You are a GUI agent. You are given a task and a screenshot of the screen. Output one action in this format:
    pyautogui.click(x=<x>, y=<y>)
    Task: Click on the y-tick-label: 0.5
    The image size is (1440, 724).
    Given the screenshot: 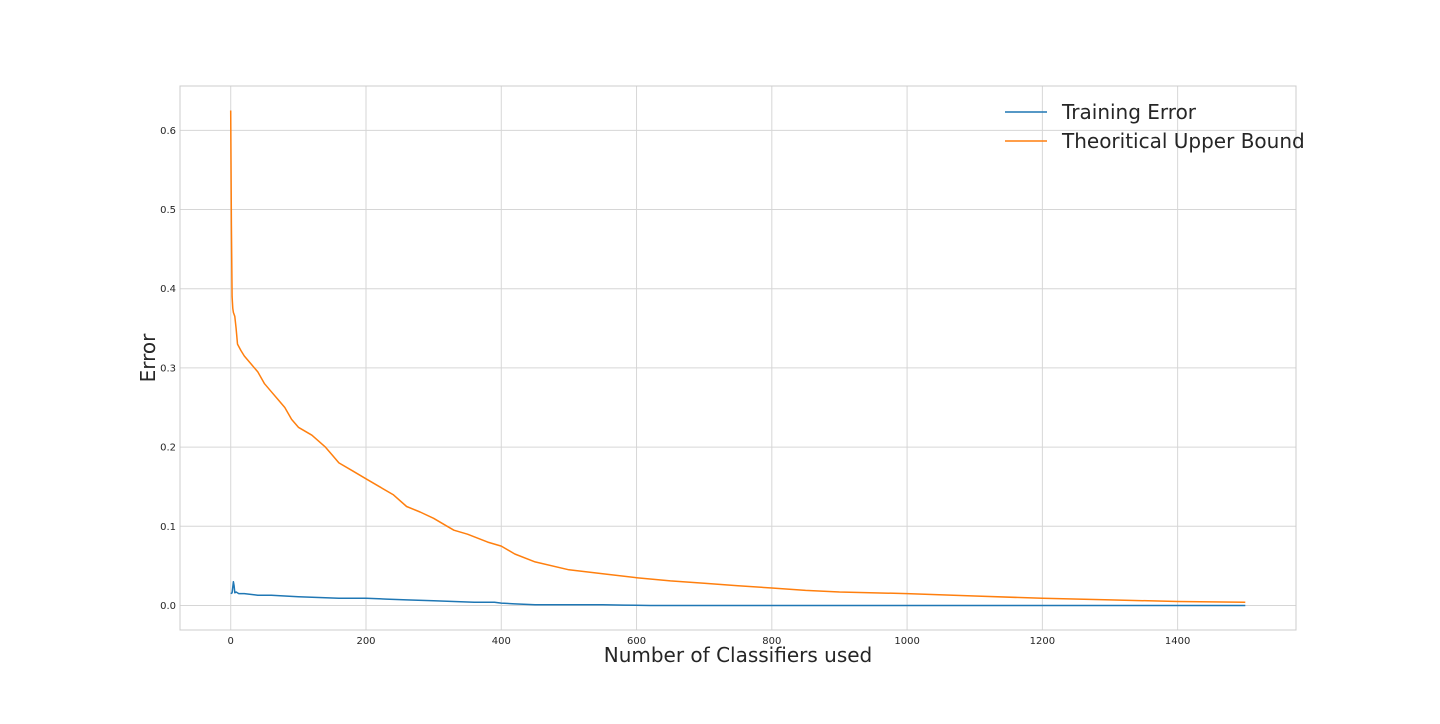 What is the action you would take?
    pyautogui.click(x=168, y=210)
    